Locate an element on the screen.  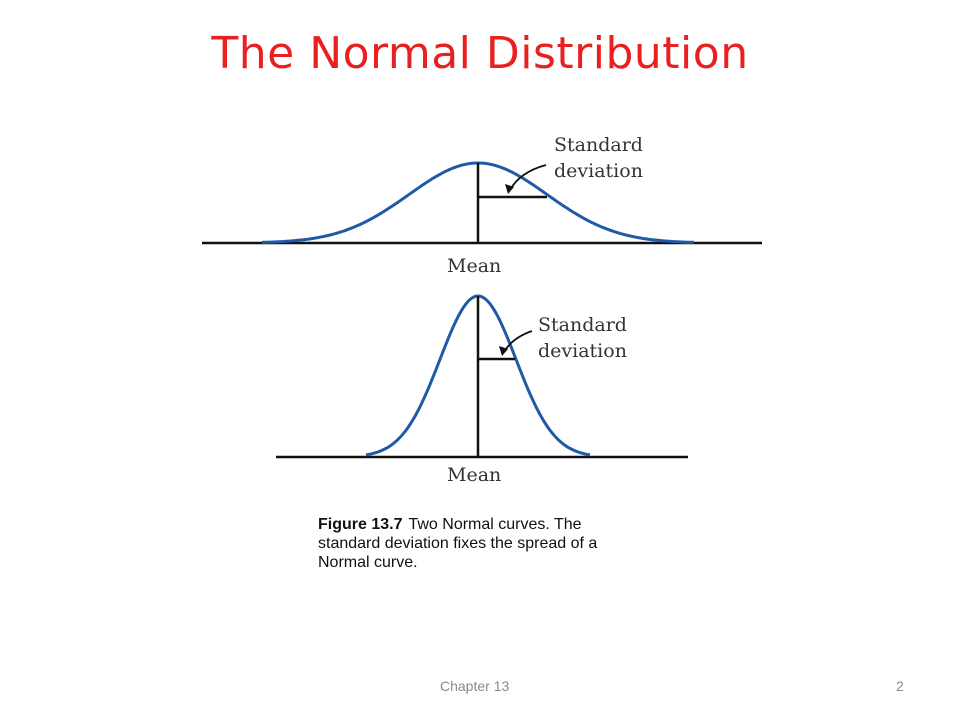
slide-title: The Normal Distribution is located at coordinates (480, 53).